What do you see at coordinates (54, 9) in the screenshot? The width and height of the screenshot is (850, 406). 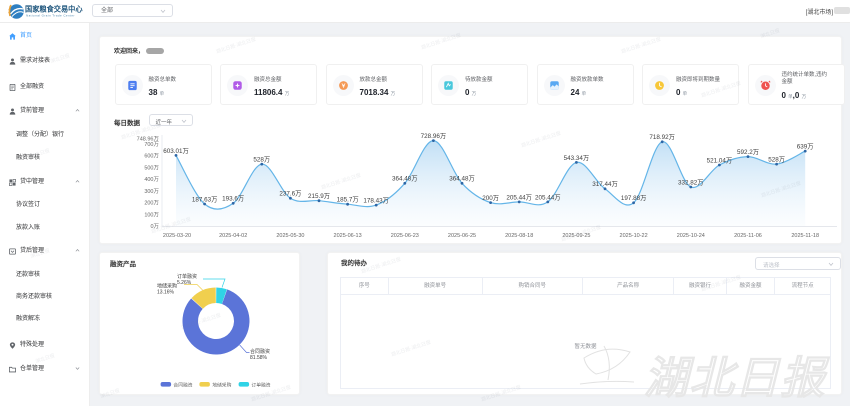 I see `svg-text: 国家粮食交易中心` at bounding box center [54, 9].